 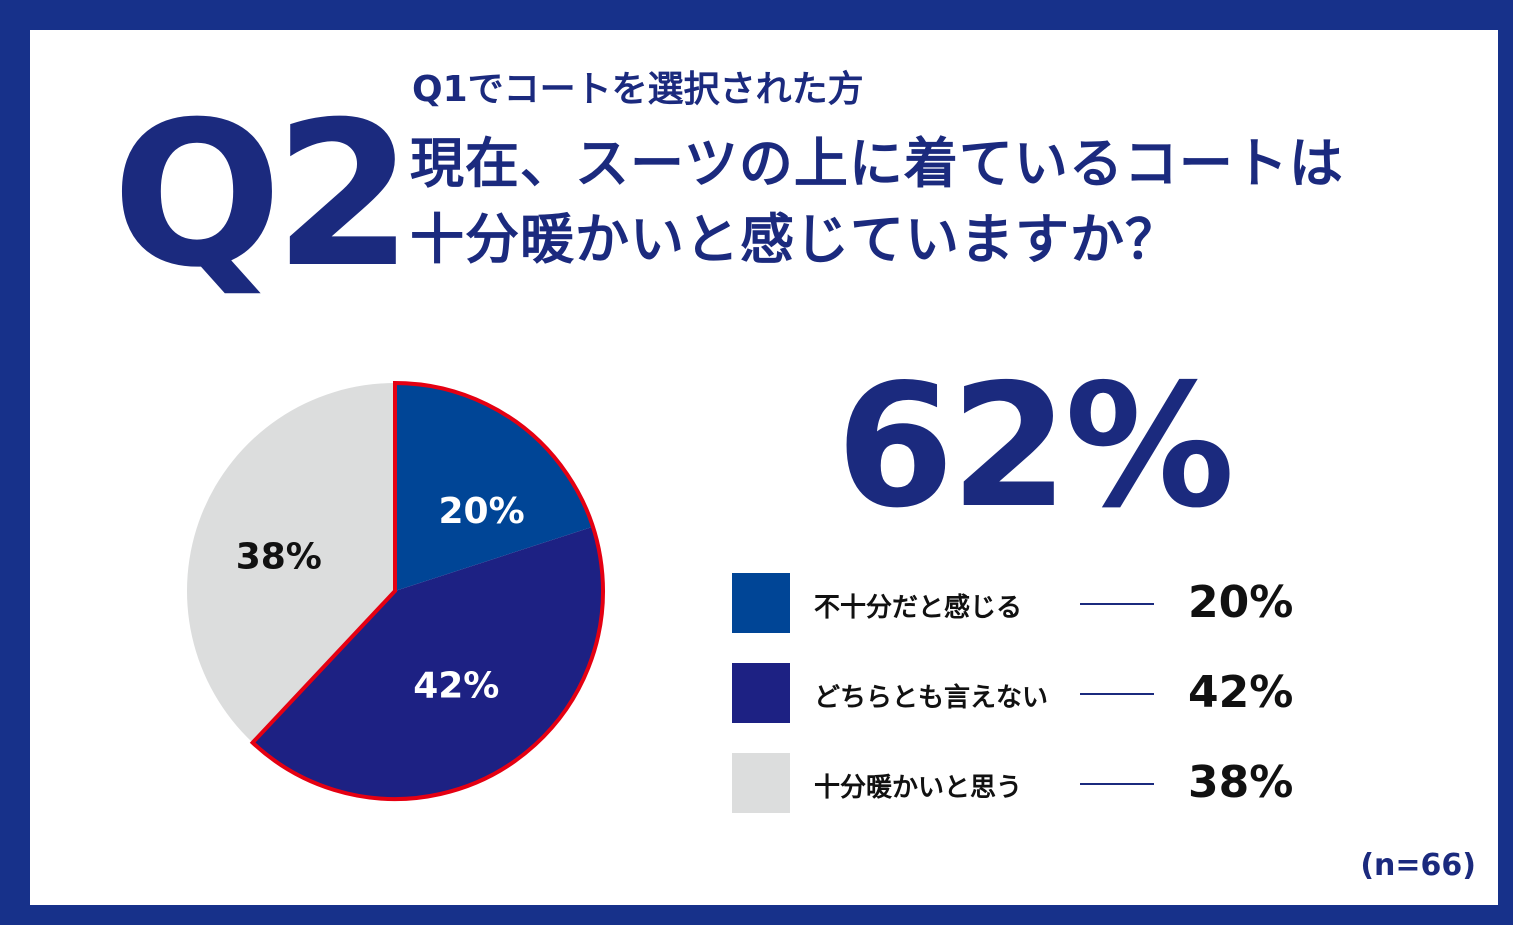 What do you see at coordinates (877, 201) in the screenshot?
I see `question-text: 現在、スーツの上に着ているコートは 十分暖かいと感じていますか？` at bounding box center [877, 201].